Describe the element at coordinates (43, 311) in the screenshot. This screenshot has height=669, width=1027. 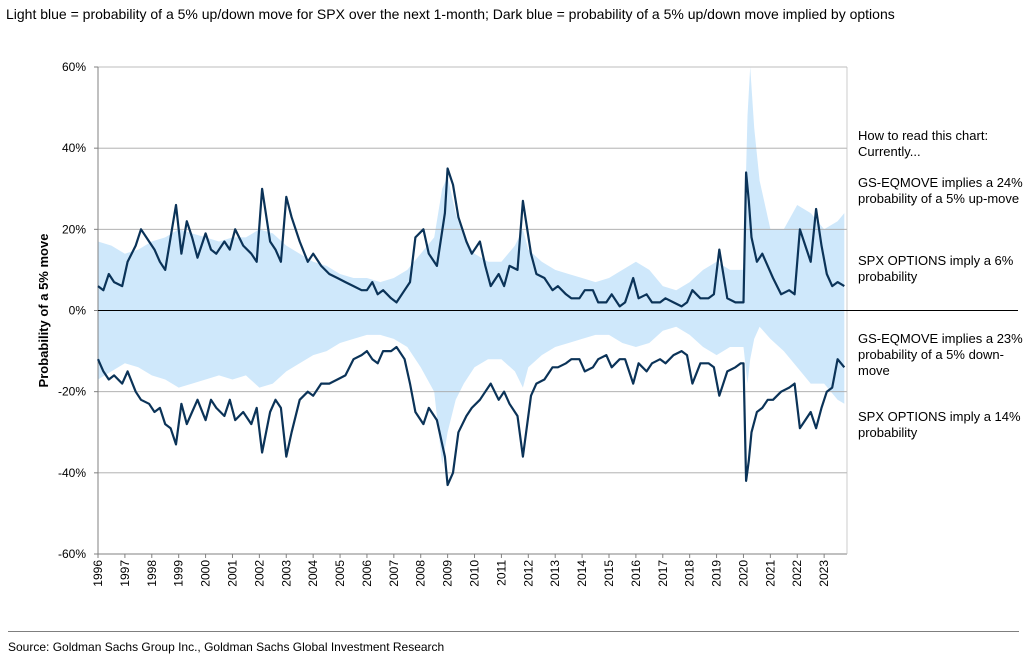
I see `y-axis-title: Probability of a 5% move` at that location.